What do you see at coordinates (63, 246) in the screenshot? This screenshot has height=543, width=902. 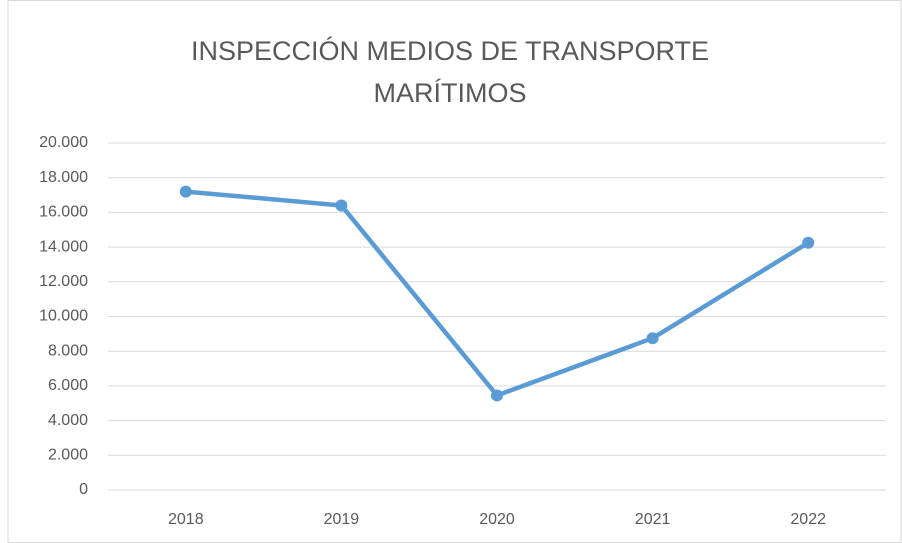 I see `y-tick-label: 14.000` at bounding box center [63, 246].